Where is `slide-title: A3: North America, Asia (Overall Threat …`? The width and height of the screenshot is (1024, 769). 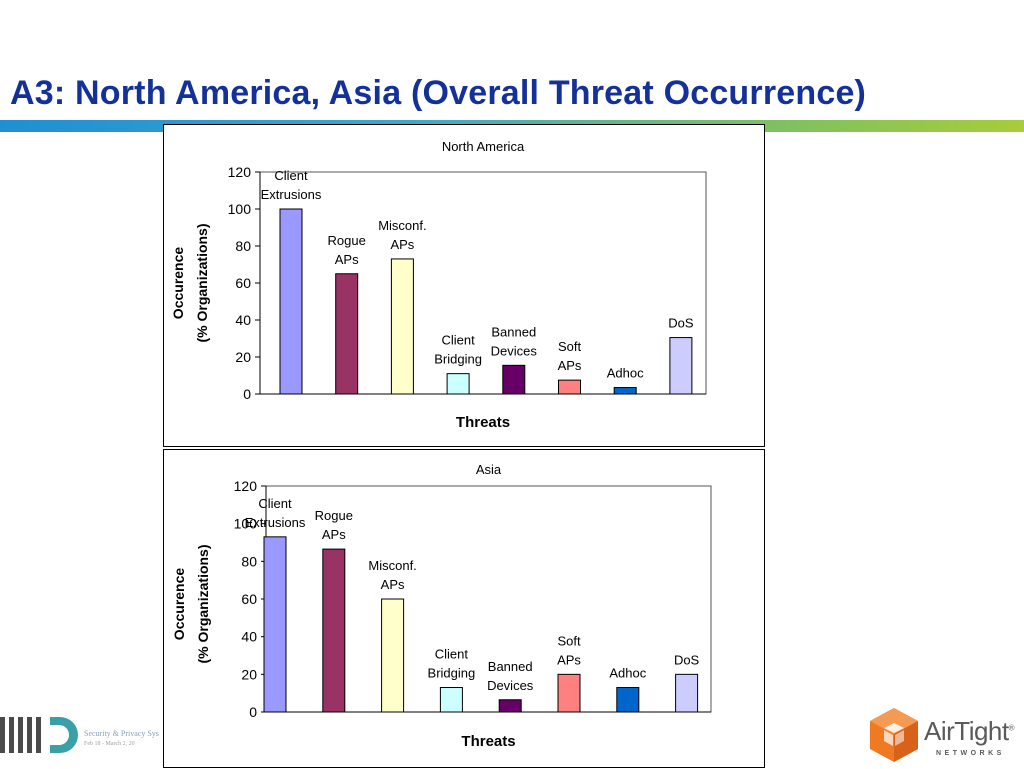
slide-title: A3: North America, Asia (Overall Threat … is located at coordinates (438, 93).